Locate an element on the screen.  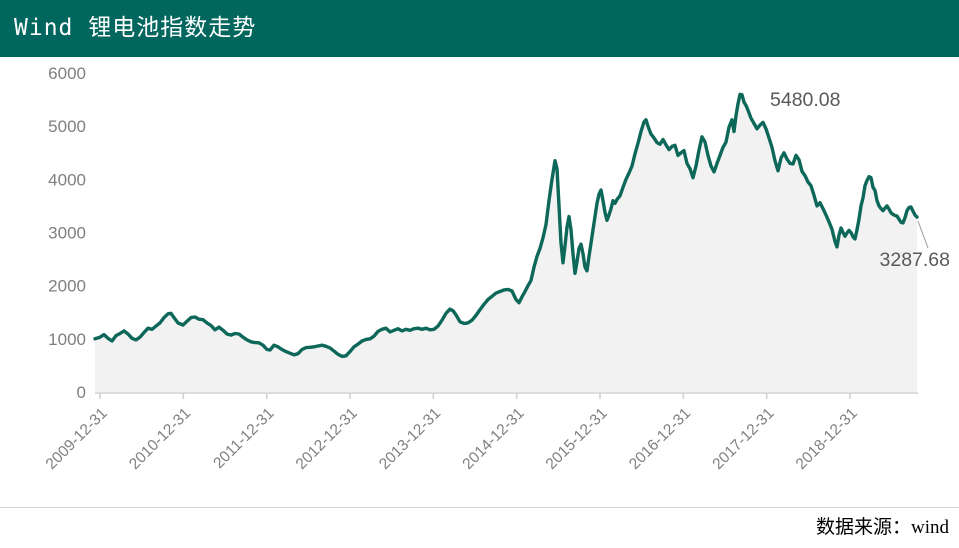
x-tick-label: 2015-12-31 is located at coordinates (577, 439).